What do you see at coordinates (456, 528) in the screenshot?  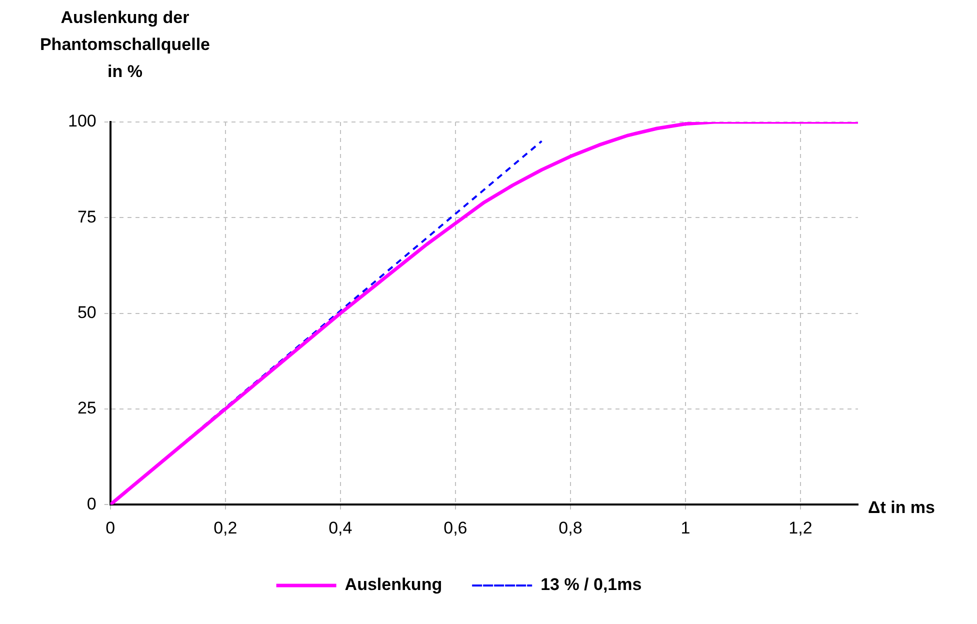 I see `x-tick-label: 0,6` at bounding box center [456, 528].